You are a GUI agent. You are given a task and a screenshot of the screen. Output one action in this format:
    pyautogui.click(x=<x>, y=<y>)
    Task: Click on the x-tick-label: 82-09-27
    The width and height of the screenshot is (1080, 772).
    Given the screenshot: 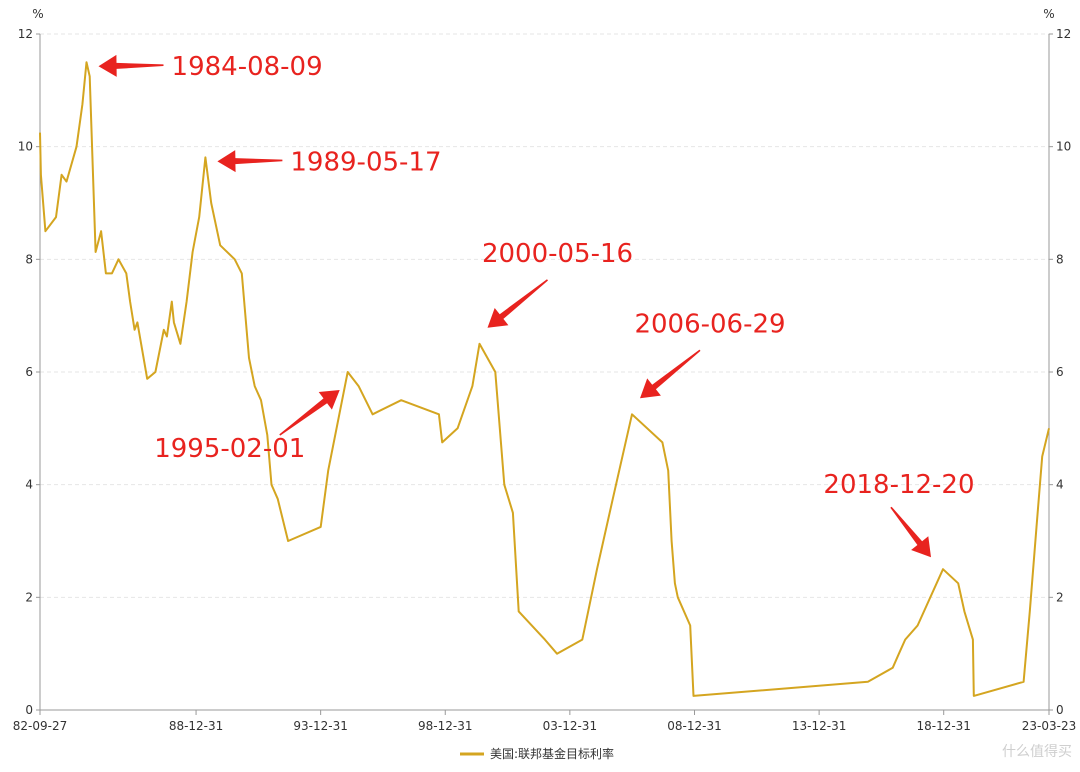 What is the action you would take?
    pyautogui.click(x=40, y=726)
    